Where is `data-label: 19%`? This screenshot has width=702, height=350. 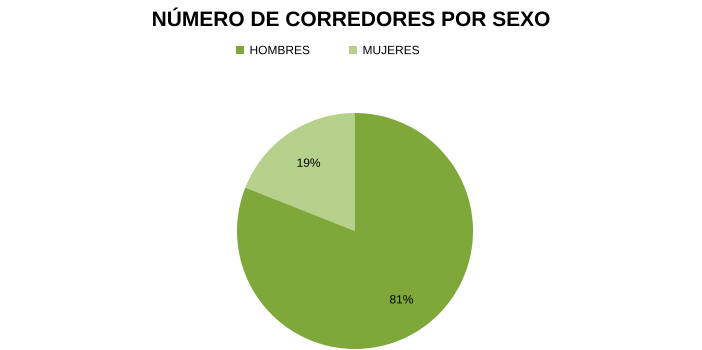 data-label: 19% is located at coordinates (309, 162).